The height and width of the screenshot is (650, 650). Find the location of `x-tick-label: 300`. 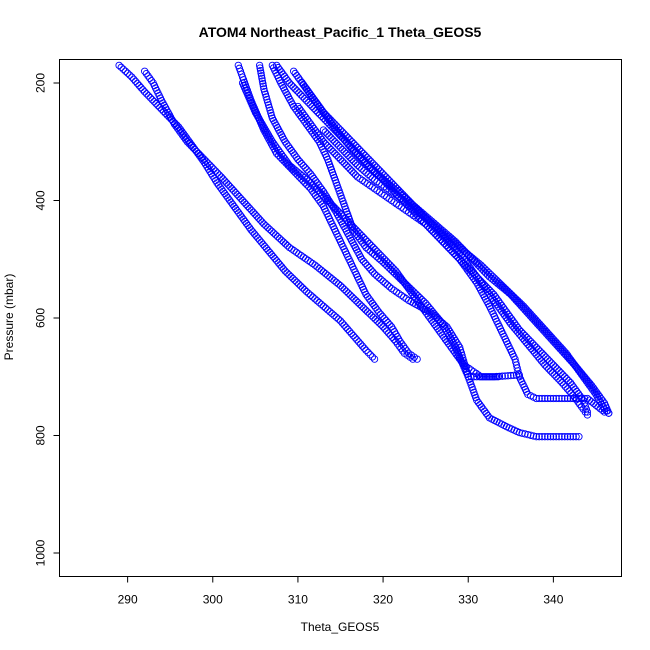

x-tick-label: 300 is located at coordinates (213, 600).